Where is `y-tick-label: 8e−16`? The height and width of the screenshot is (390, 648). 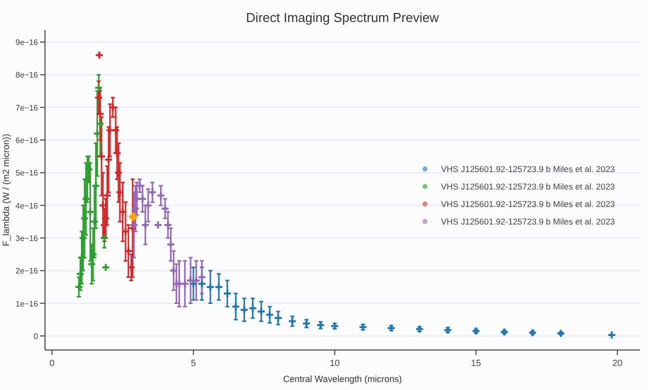
y-tick-label: 8e−16 is located at coordinates (27, 75).